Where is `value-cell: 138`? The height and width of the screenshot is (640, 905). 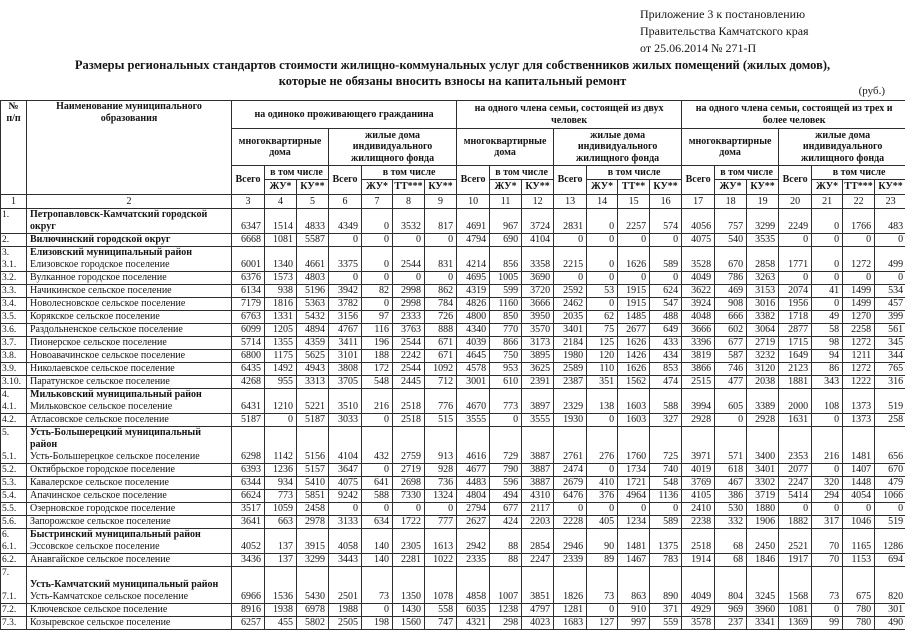 value-cell: 138 is located at coordinates (602, 401).